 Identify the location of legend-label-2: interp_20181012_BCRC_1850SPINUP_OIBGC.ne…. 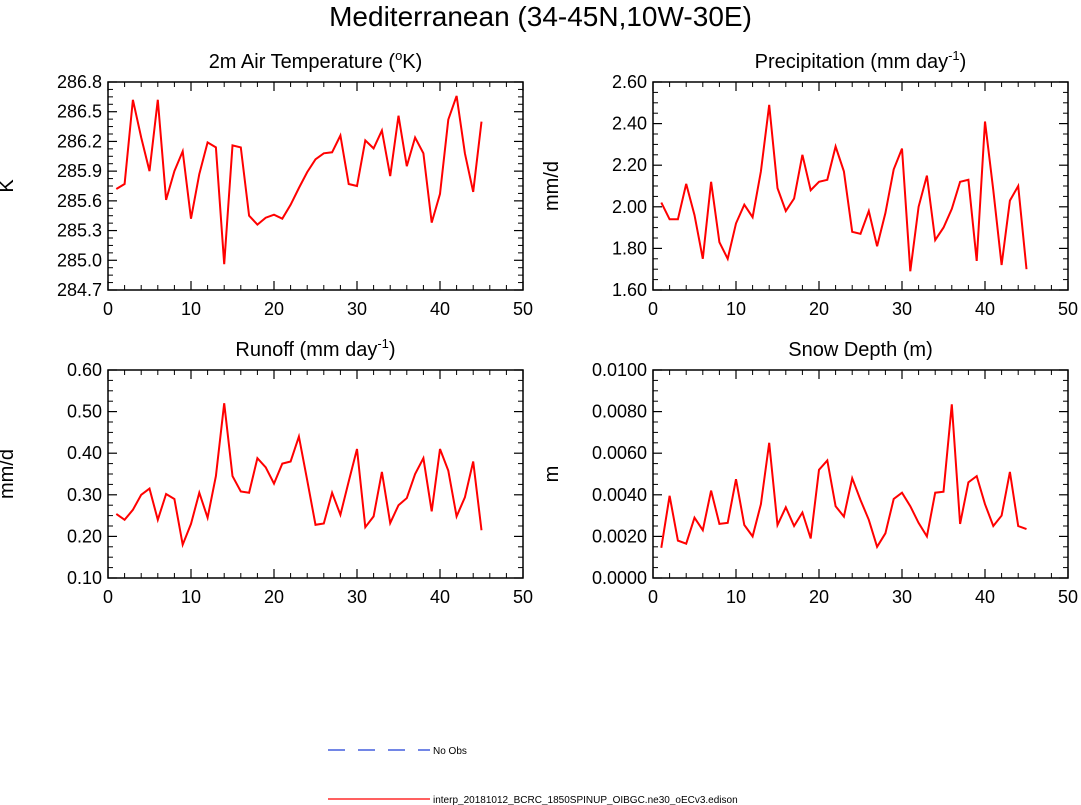
(585, 800).